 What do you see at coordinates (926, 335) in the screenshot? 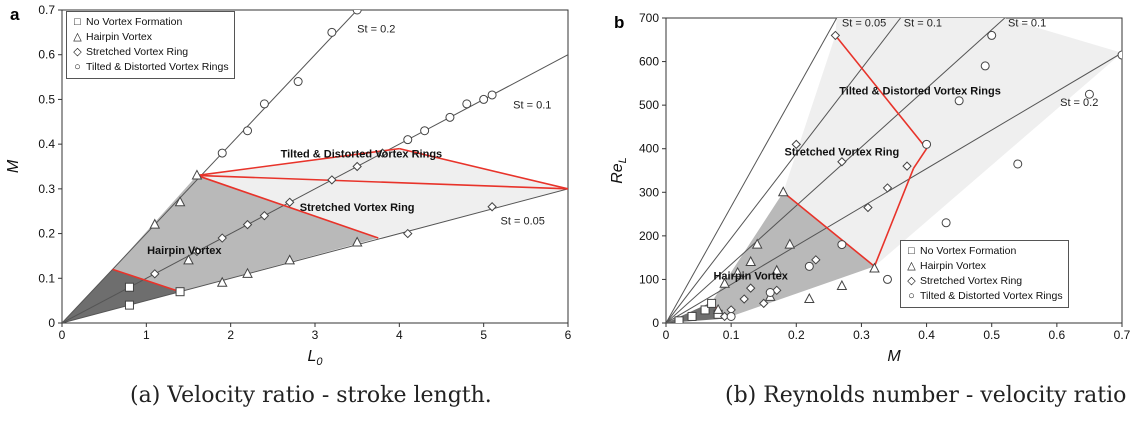
I see `x-tick-label: 0.4` at bounding box center [926, 335].